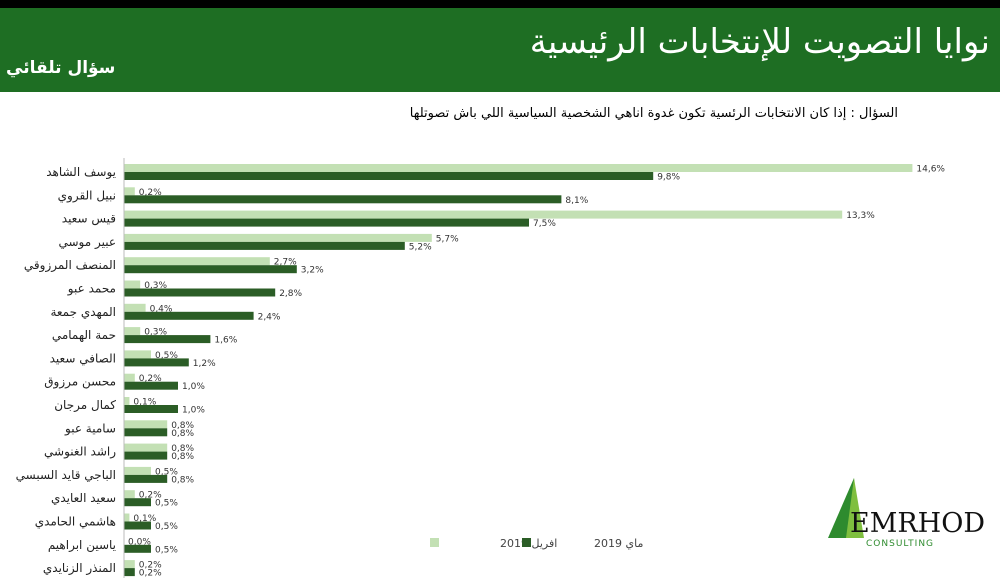 This screenshot has width=1000, height=580. What do you see at coordinates (83, 312) in the screenshot?
I see `category-label: المهدي جمعة` at bounding box center [83, 312].